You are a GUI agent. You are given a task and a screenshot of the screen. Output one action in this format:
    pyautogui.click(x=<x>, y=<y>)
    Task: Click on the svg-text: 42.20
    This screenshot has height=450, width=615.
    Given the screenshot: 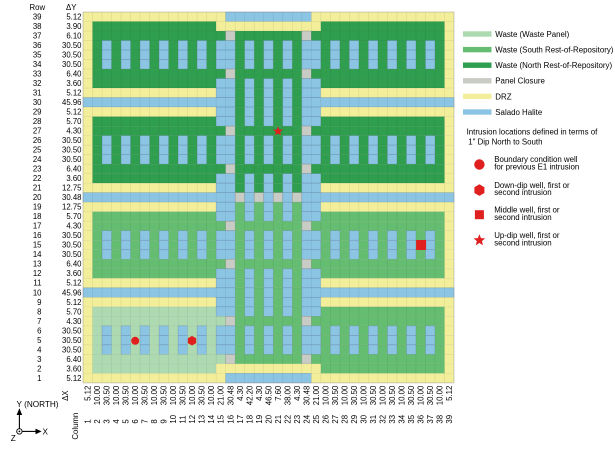 What is the action you would take?
    pyautogui.click(x=249, y=395)
    